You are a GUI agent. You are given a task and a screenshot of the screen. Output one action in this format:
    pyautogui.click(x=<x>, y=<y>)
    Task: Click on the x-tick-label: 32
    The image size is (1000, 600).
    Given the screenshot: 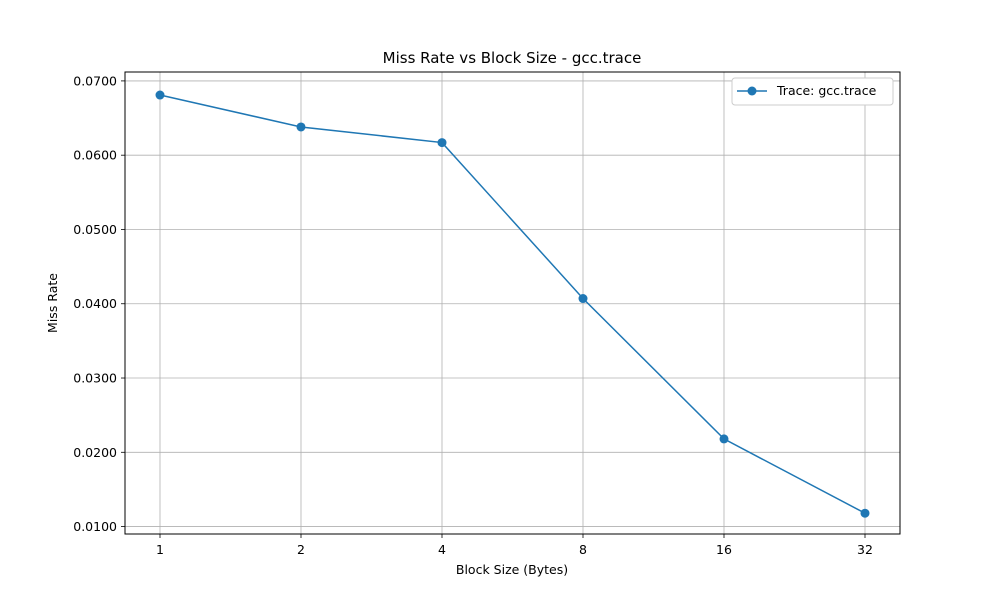 What is the action you would take?
    pyautogui.click(x=865, y=549)
    